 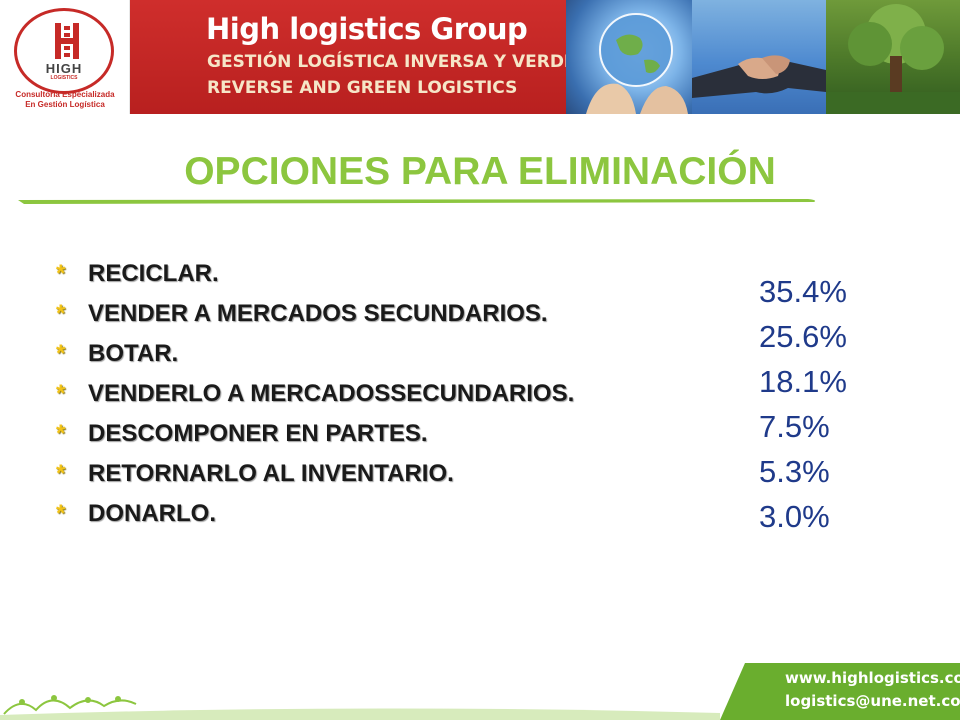 What do you see at coordinates (67, 41) in the screenshot?
I see `logo-h-grid-icon` at bounding box center [67, 41].